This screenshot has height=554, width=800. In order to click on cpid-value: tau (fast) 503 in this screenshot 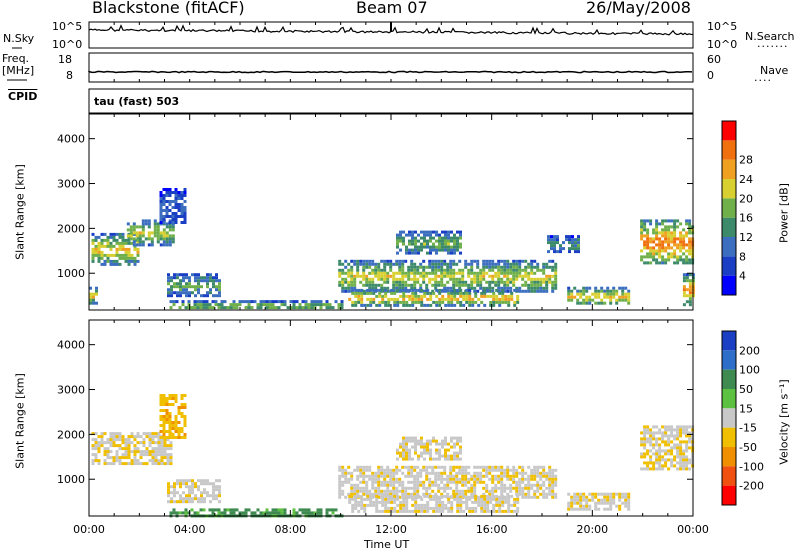, I will do `click(137, 101)`.